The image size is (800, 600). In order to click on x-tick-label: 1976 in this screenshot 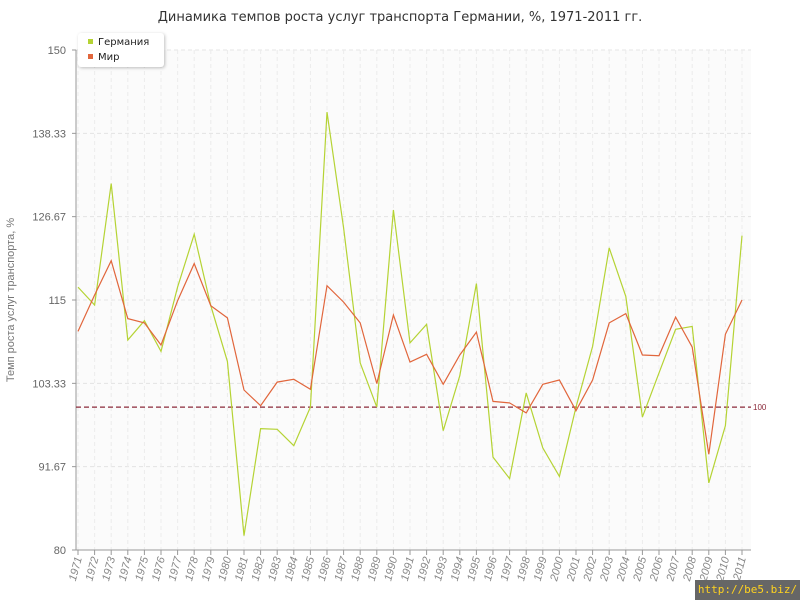, I will do `click(159, 569)`.